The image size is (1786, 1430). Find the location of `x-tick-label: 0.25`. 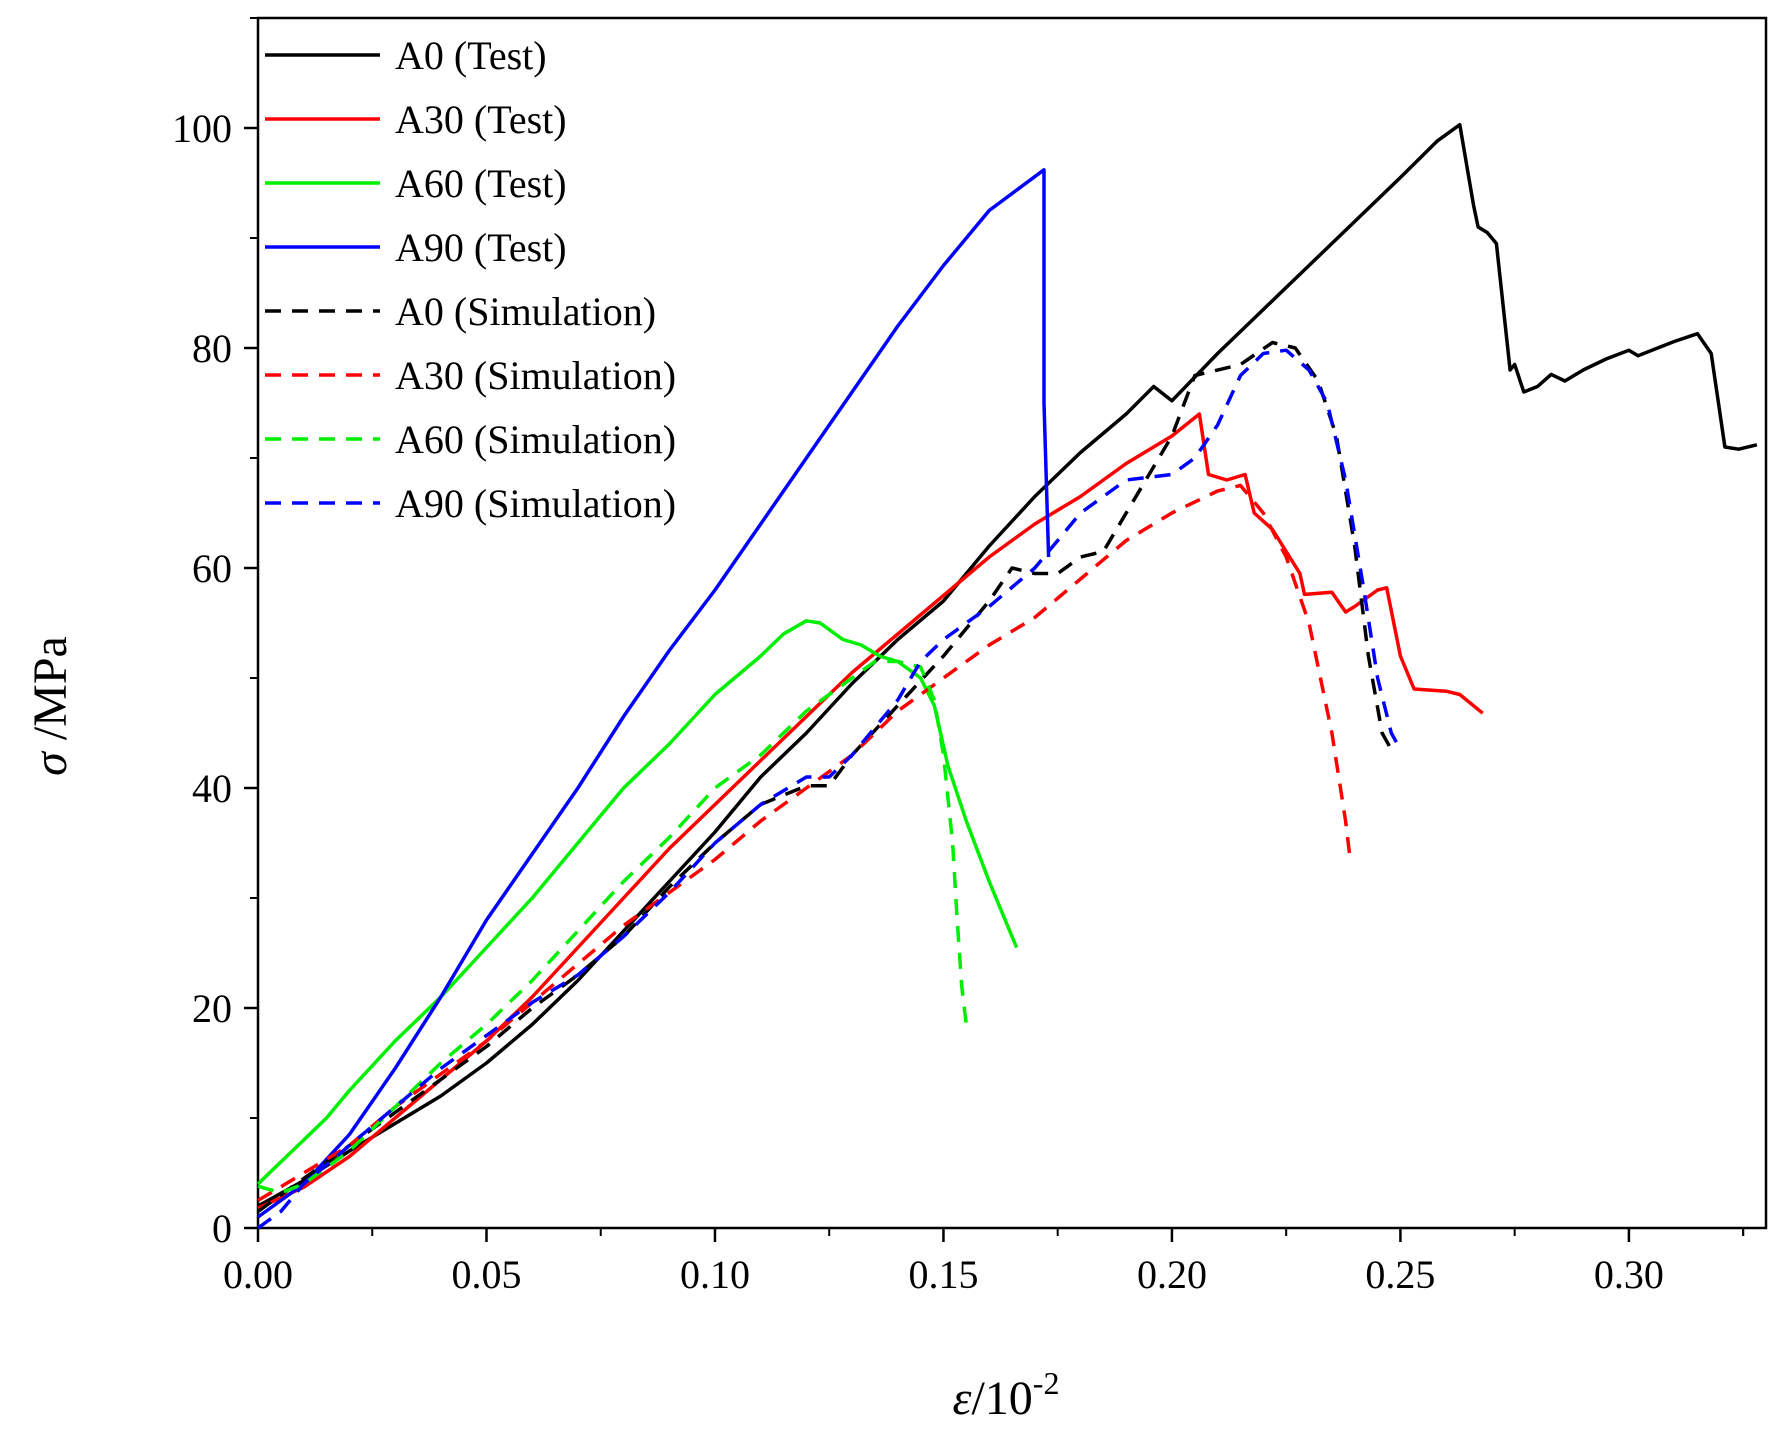

x-tick-label: 0.25 is located at coordinates (1400, 1274).